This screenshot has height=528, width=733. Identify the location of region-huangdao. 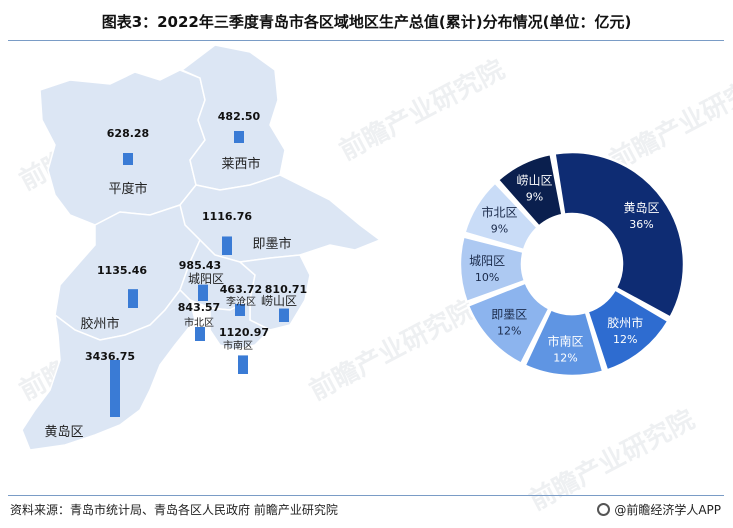
(108, 369).